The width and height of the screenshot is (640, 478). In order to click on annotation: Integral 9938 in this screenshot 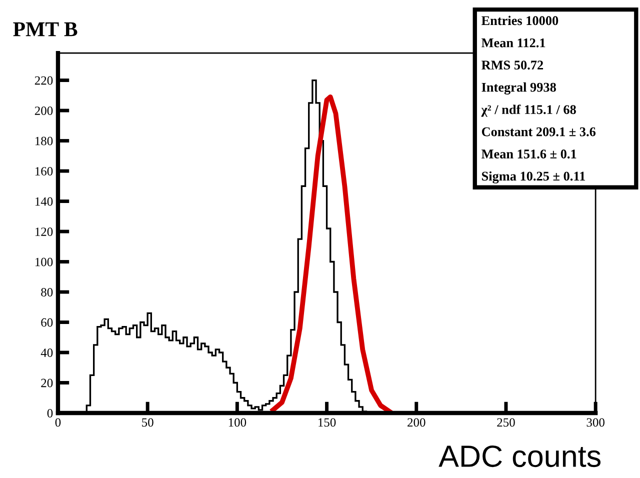, I will do `click(519, 88)`.